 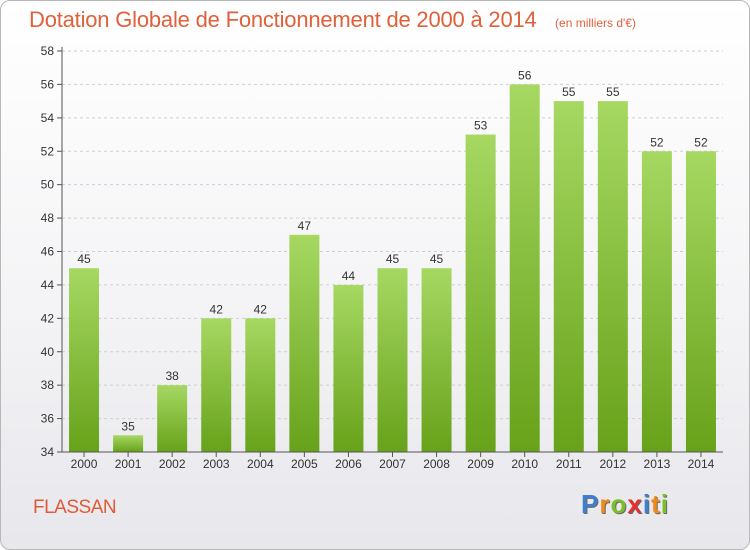 I want to click on x-tick-label: 2003, so click(x=216, y=464).